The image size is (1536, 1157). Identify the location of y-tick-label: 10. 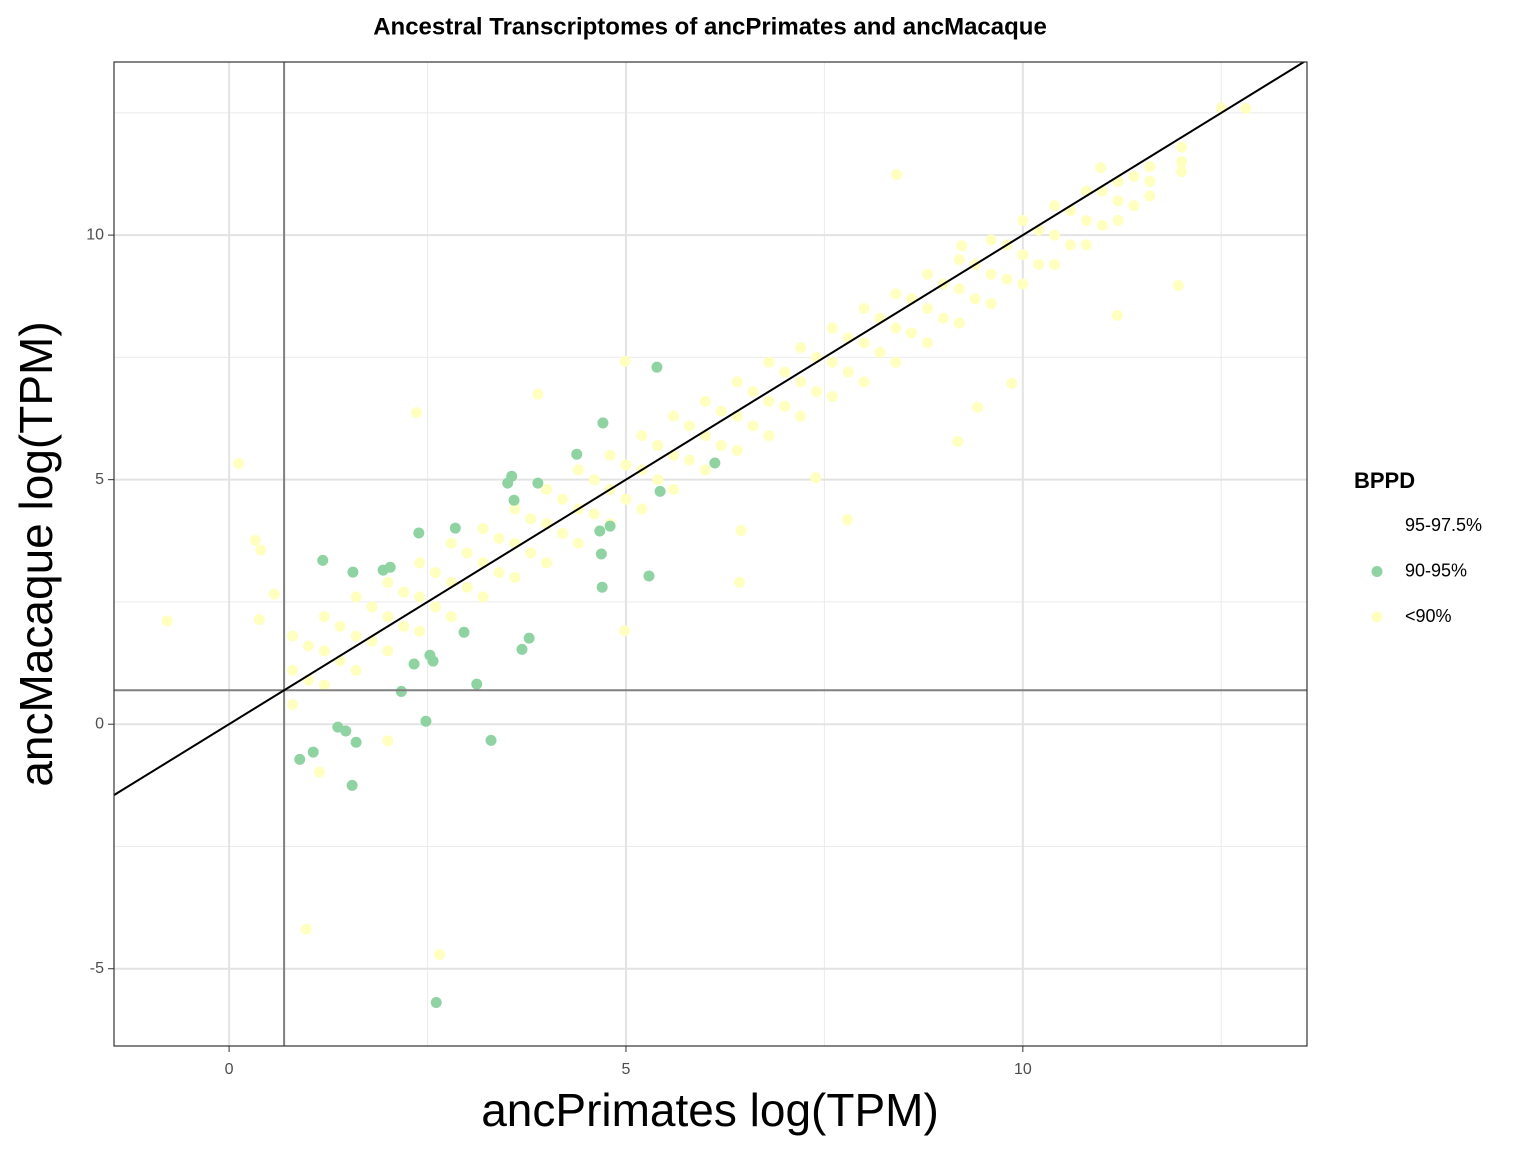
(95, 234).